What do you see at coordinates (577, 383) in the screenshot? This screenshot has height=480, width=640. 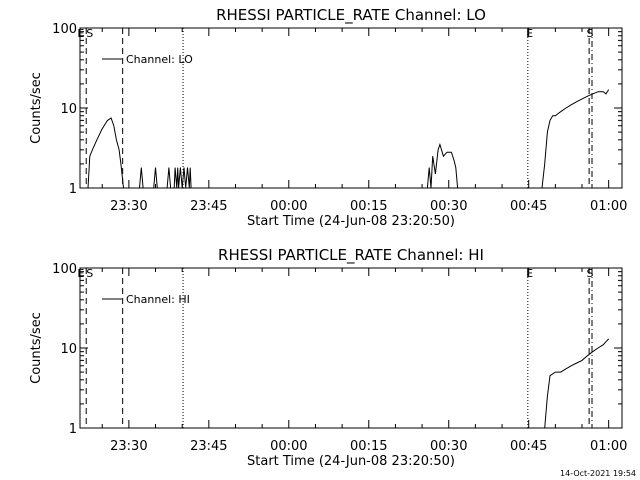 I see `series-line` at bounding box center [577, 383].